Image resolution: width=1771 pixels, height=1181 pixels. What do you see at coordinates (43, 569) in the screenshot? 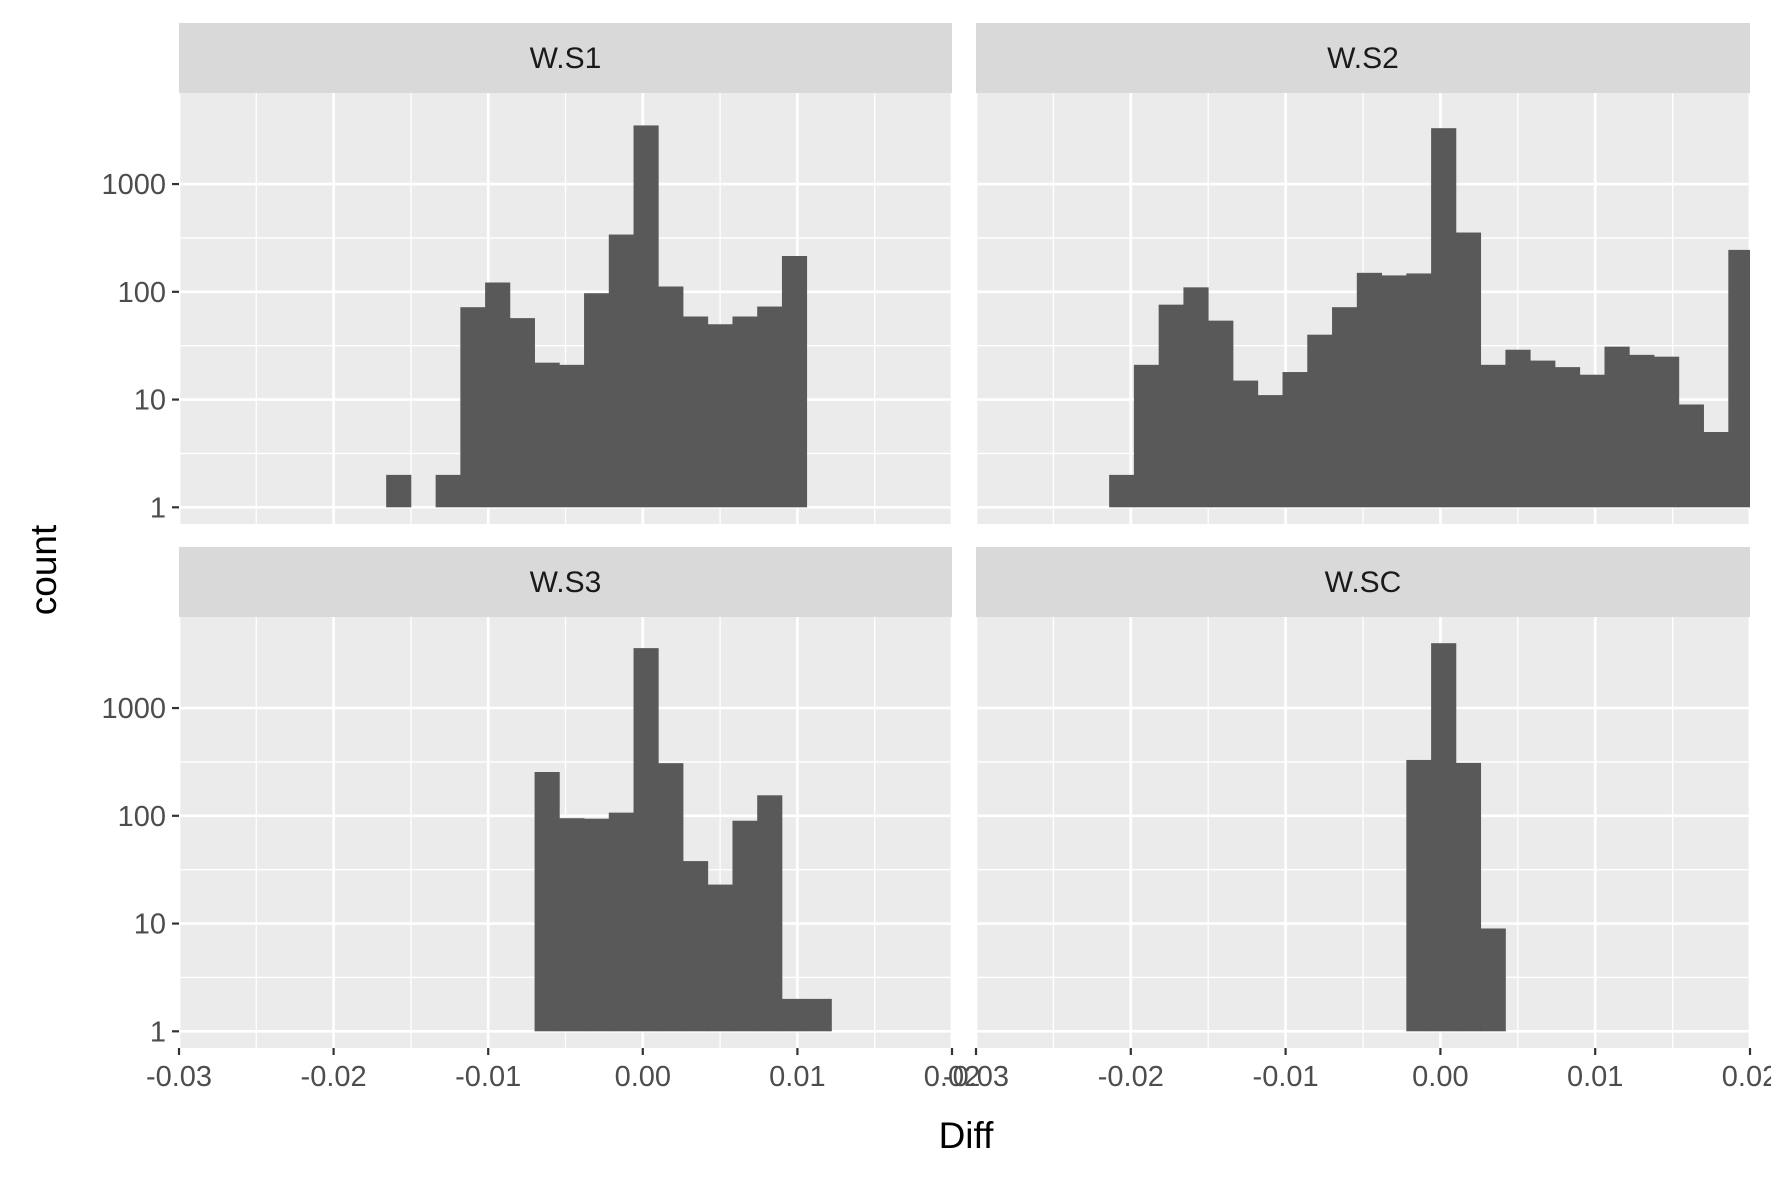
I see `y-axis-title: count` at bounding box center [43, 569].